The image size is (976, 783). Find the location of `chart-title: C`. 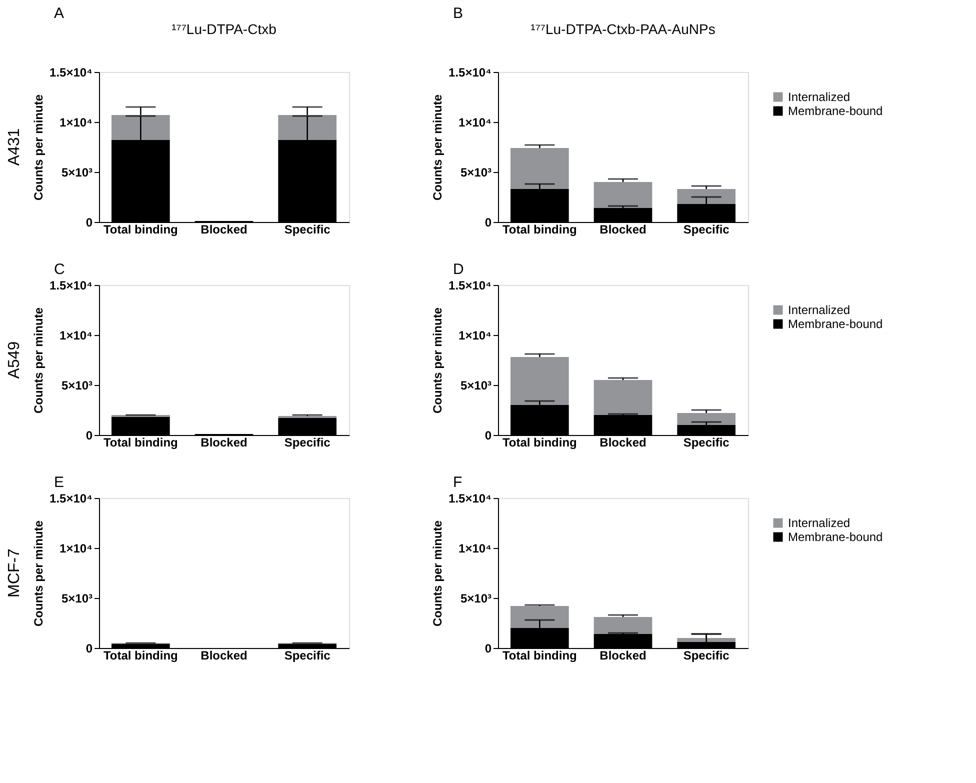

chart-title: C is located at coordinates (59, 269).